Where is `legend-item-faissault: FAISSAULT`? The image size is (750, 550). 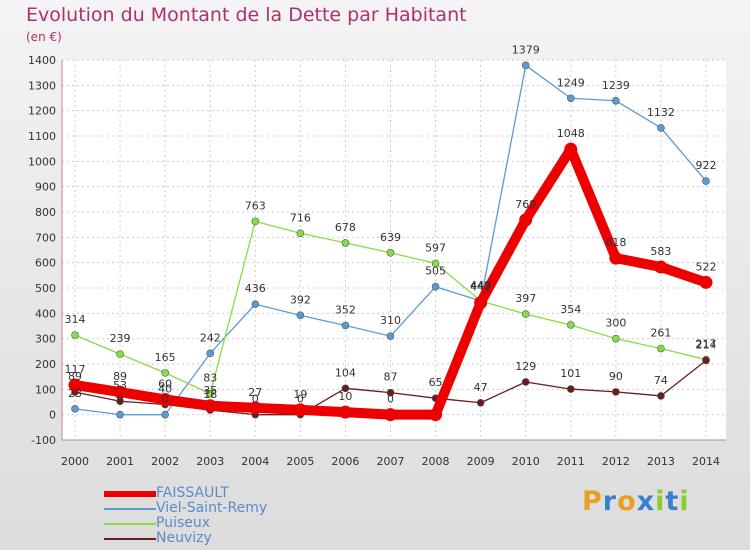 legend-item-faissault: FAISSAULT is located at coordinates (229, 493).